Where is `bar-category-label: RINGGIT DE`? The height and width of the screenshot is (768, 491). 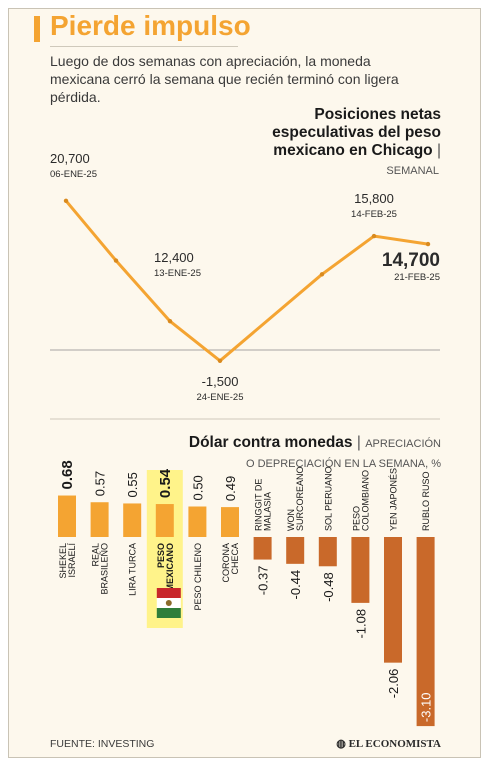 bar-category-label: RINGGIT DE is located at coordinates (259, 505).